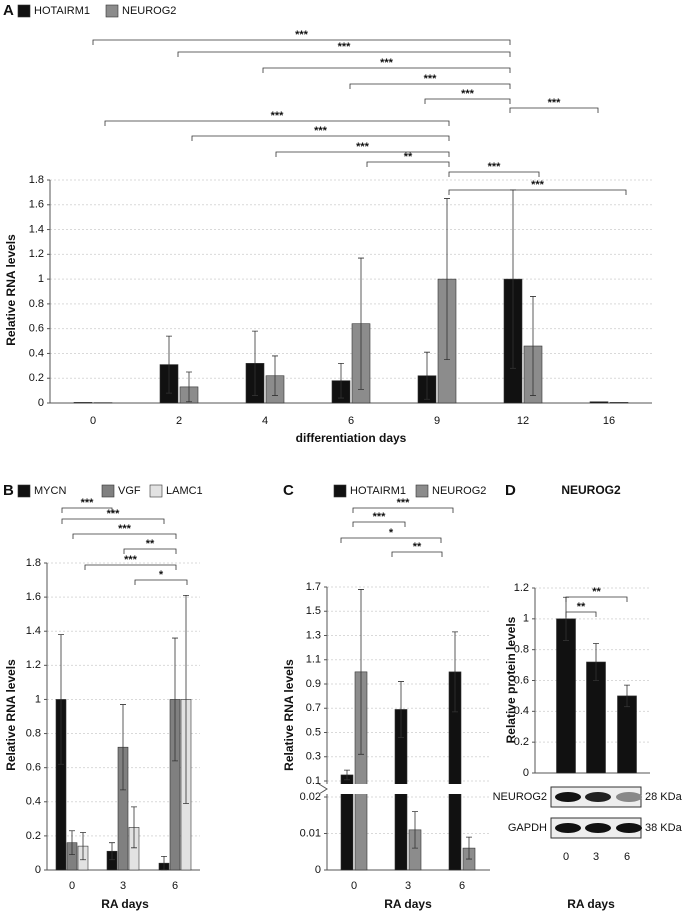 Image resolution: width=685 pixels, height=916 pixels. What do you see at coordinates (313, 611) in the screenshot?
I see `y-tick-label: 1.5` at bounding box center [313, 611].